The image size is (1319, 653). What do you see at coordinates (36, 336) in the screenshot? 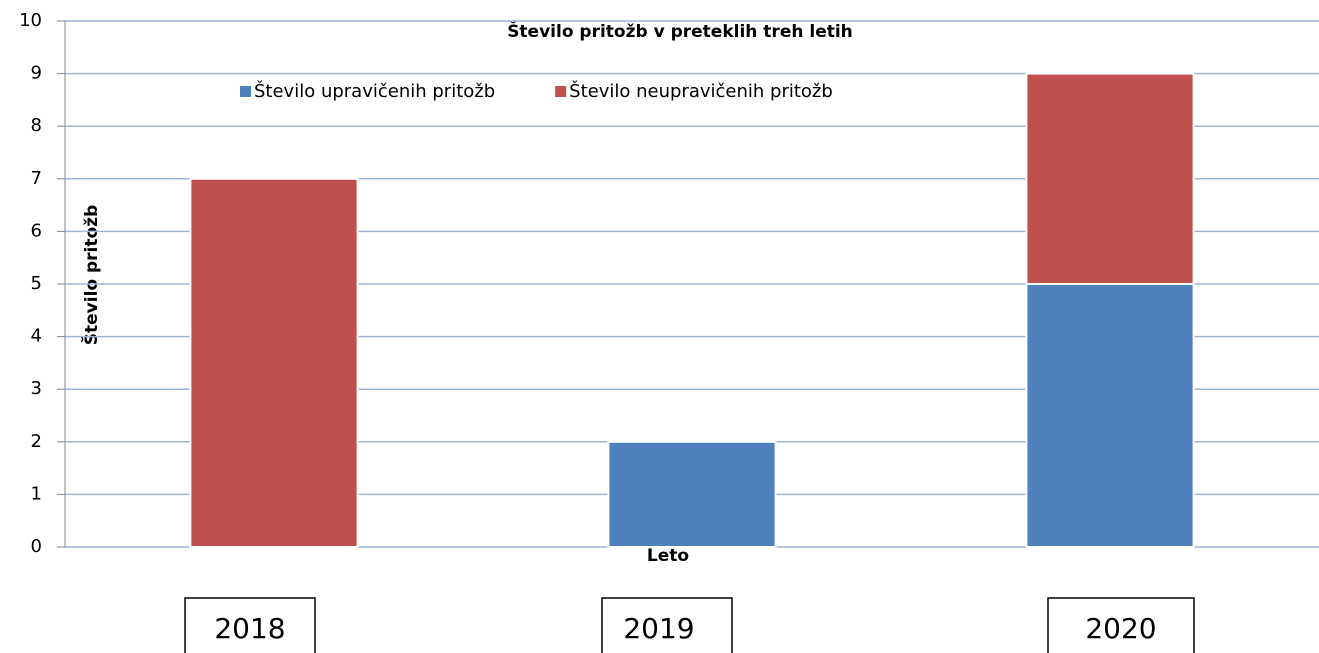
I see `y-tick-label: 4` at bounding box center [36, 336].